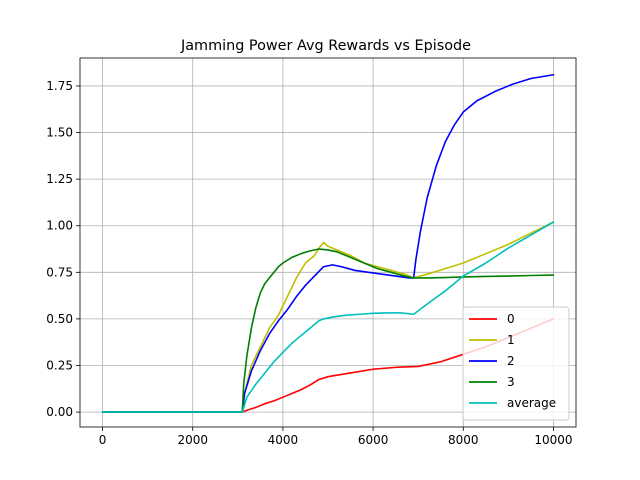  I want to click on legend-label: average, so click(531, 403).